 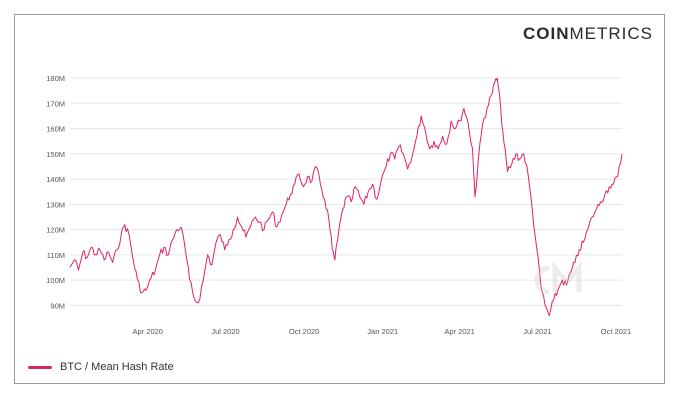 What do you see at coordinates (588, 33) in the screenshot?
I see `coinmetrics-logo: COINMETRICS` at bounding box center [588, 33].